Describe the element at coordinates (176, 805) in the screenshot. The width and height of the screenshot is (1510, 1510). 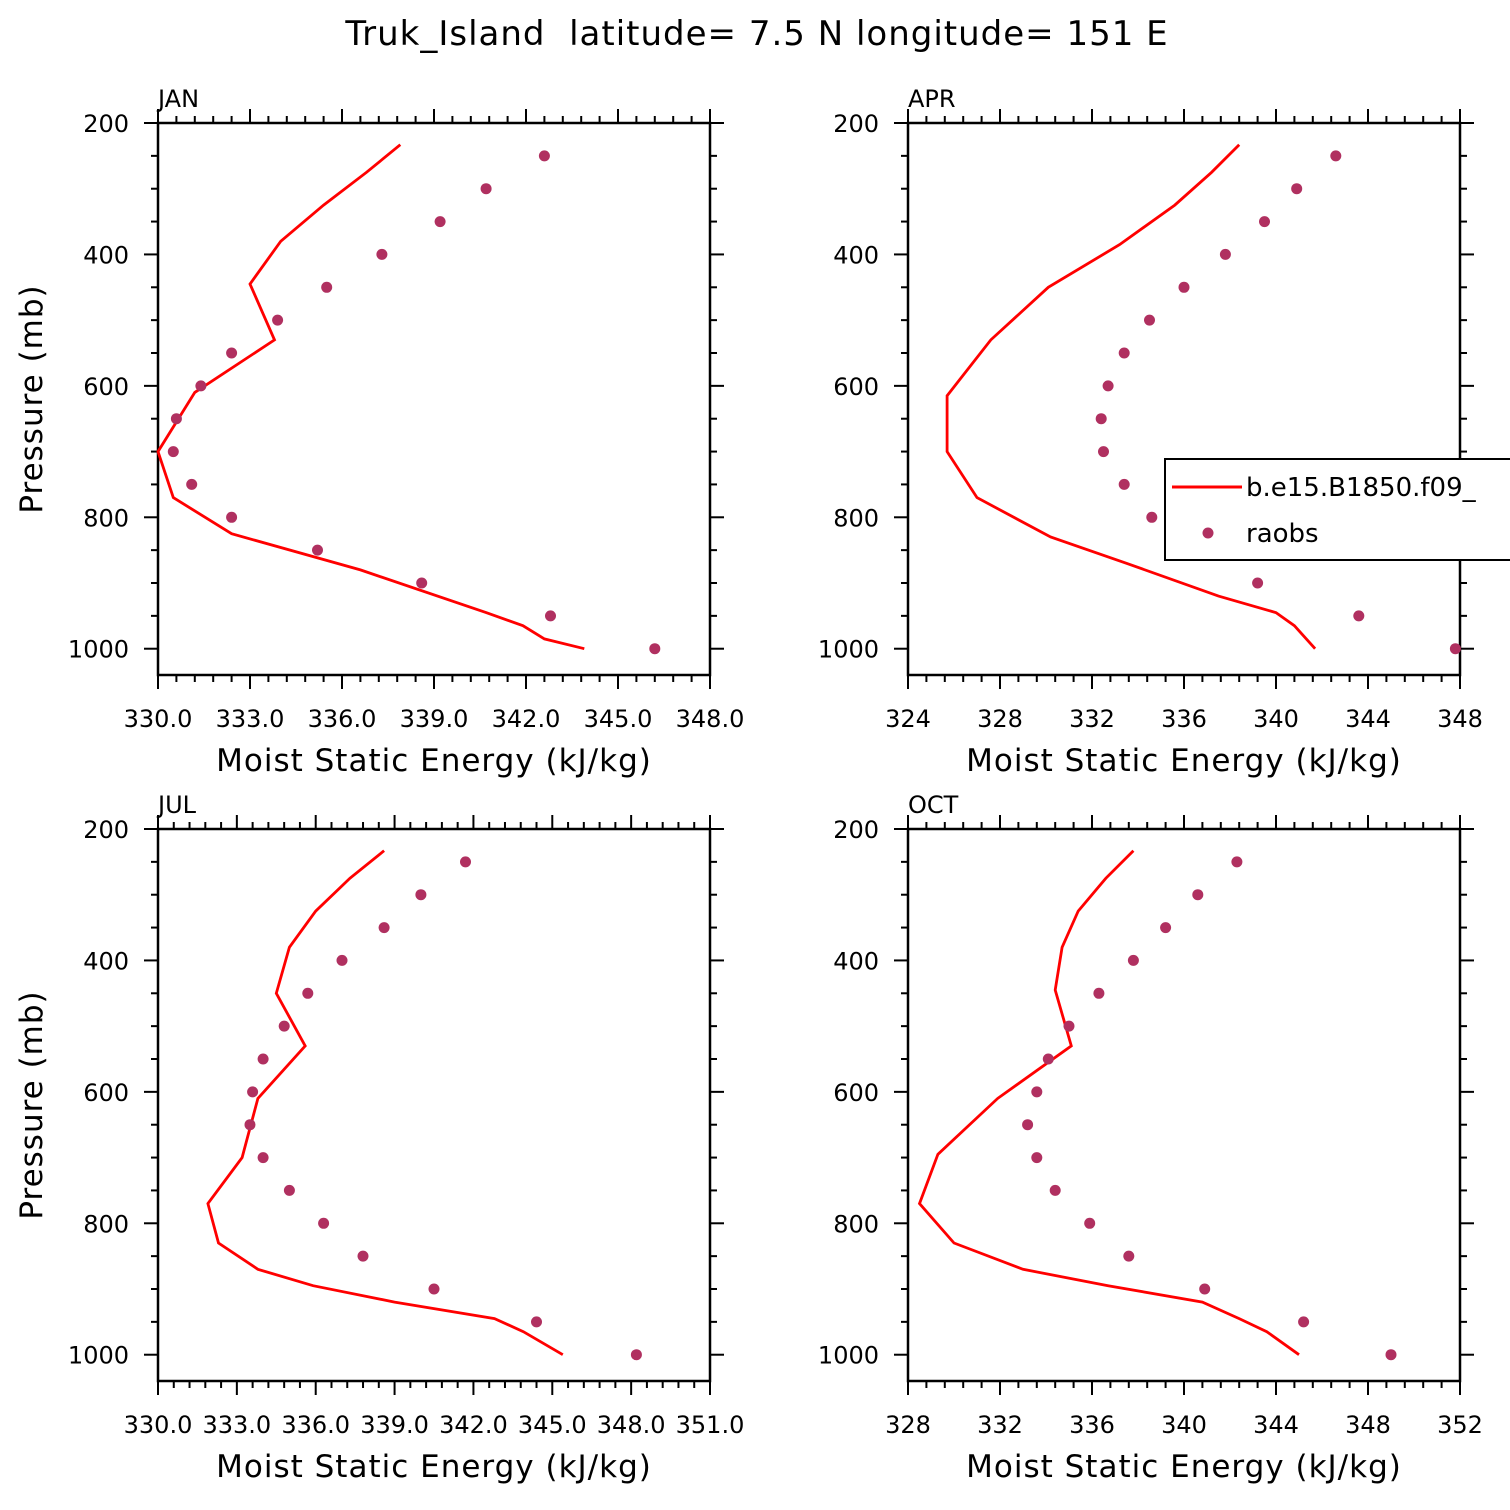
I see `panel-label: JUL` at that location.